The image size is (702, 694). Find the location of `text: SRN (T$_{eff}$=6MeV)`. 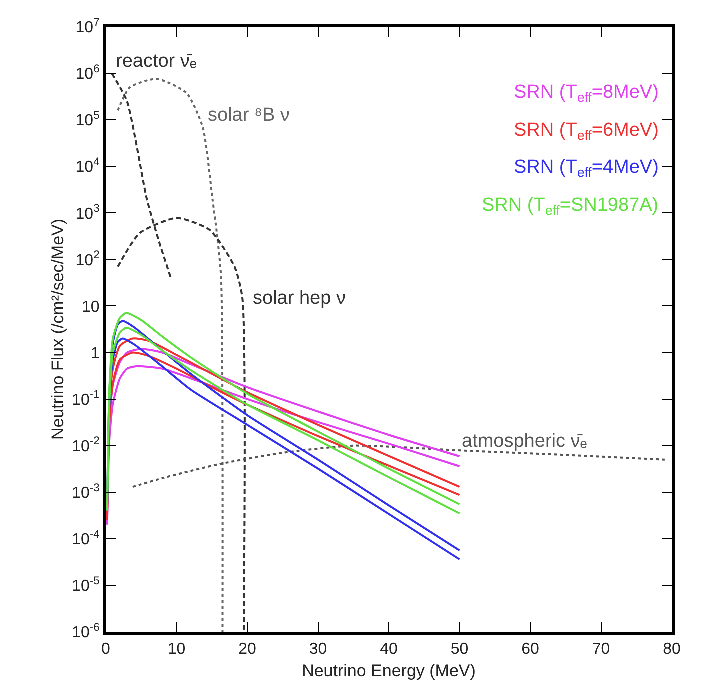

text: SRN (T$_{eff}$=6MeV) is located at coordinates (586, 131).